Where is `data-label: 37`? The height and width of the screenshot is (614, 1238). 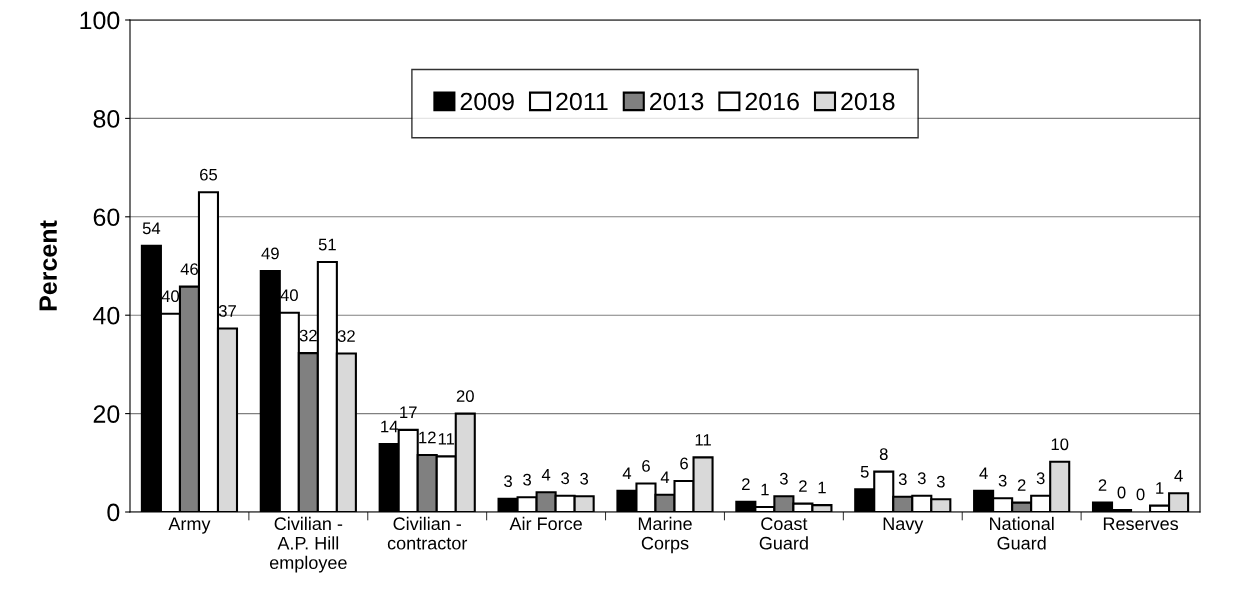 data-label: 37 is located at coordinates (227, 311).